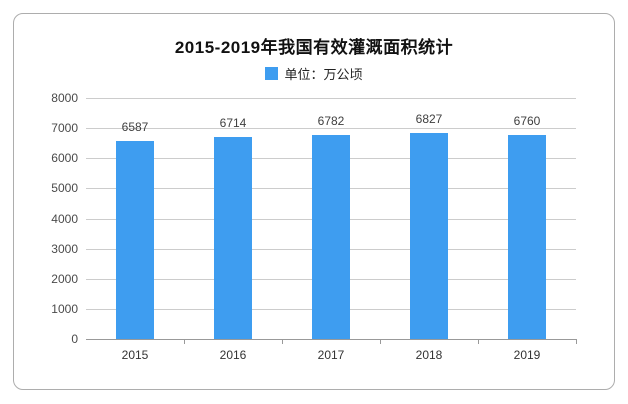  What do you see at coordinates (527, 355) in the screenshot?
I see `x-axis-category-label: 2019` at bounding box center [527, 355].